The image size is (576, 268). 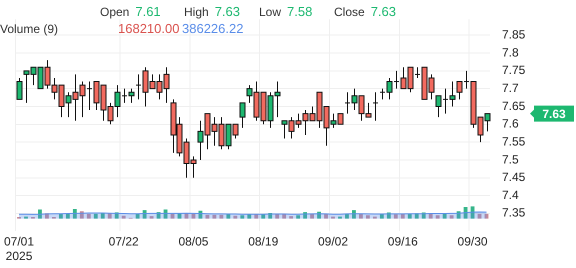 I want to click on y-tick-label: 7.65, so click(x=514, y=105).